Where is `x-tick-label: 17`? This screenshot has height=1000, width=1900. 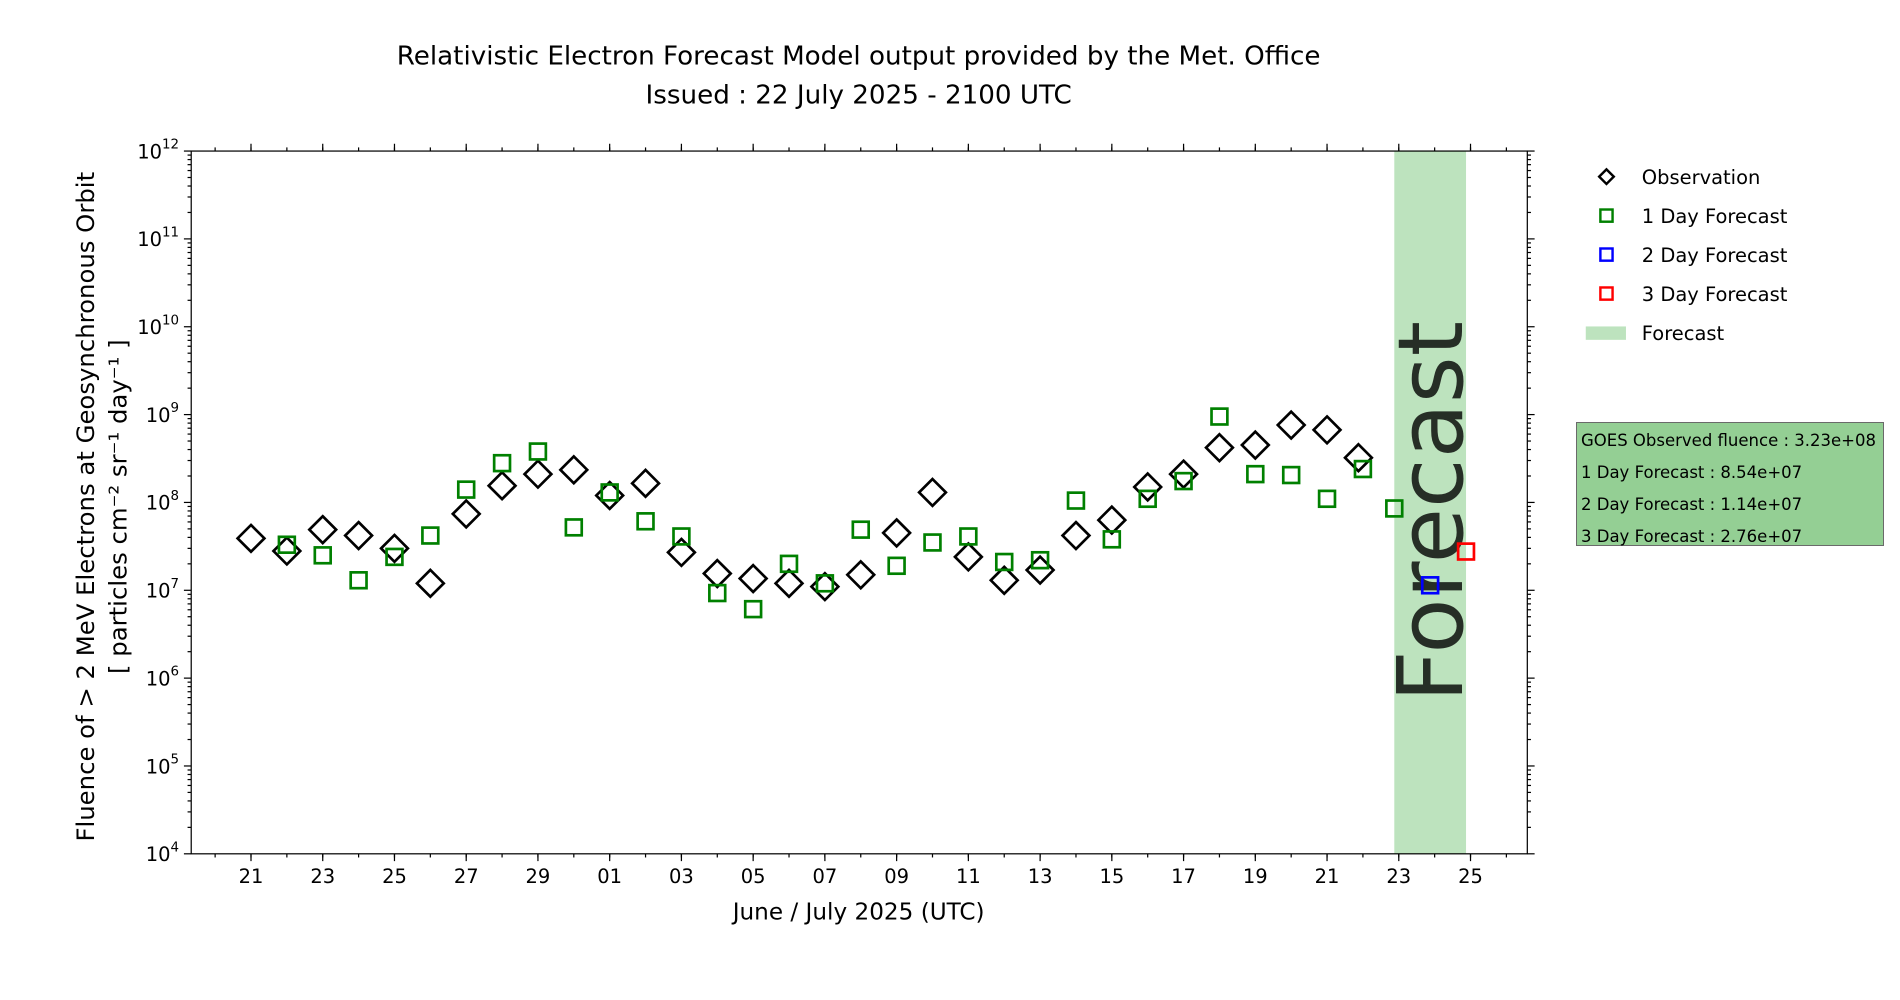 x-tick-label: 17 is located at coordinates (1183, 876).